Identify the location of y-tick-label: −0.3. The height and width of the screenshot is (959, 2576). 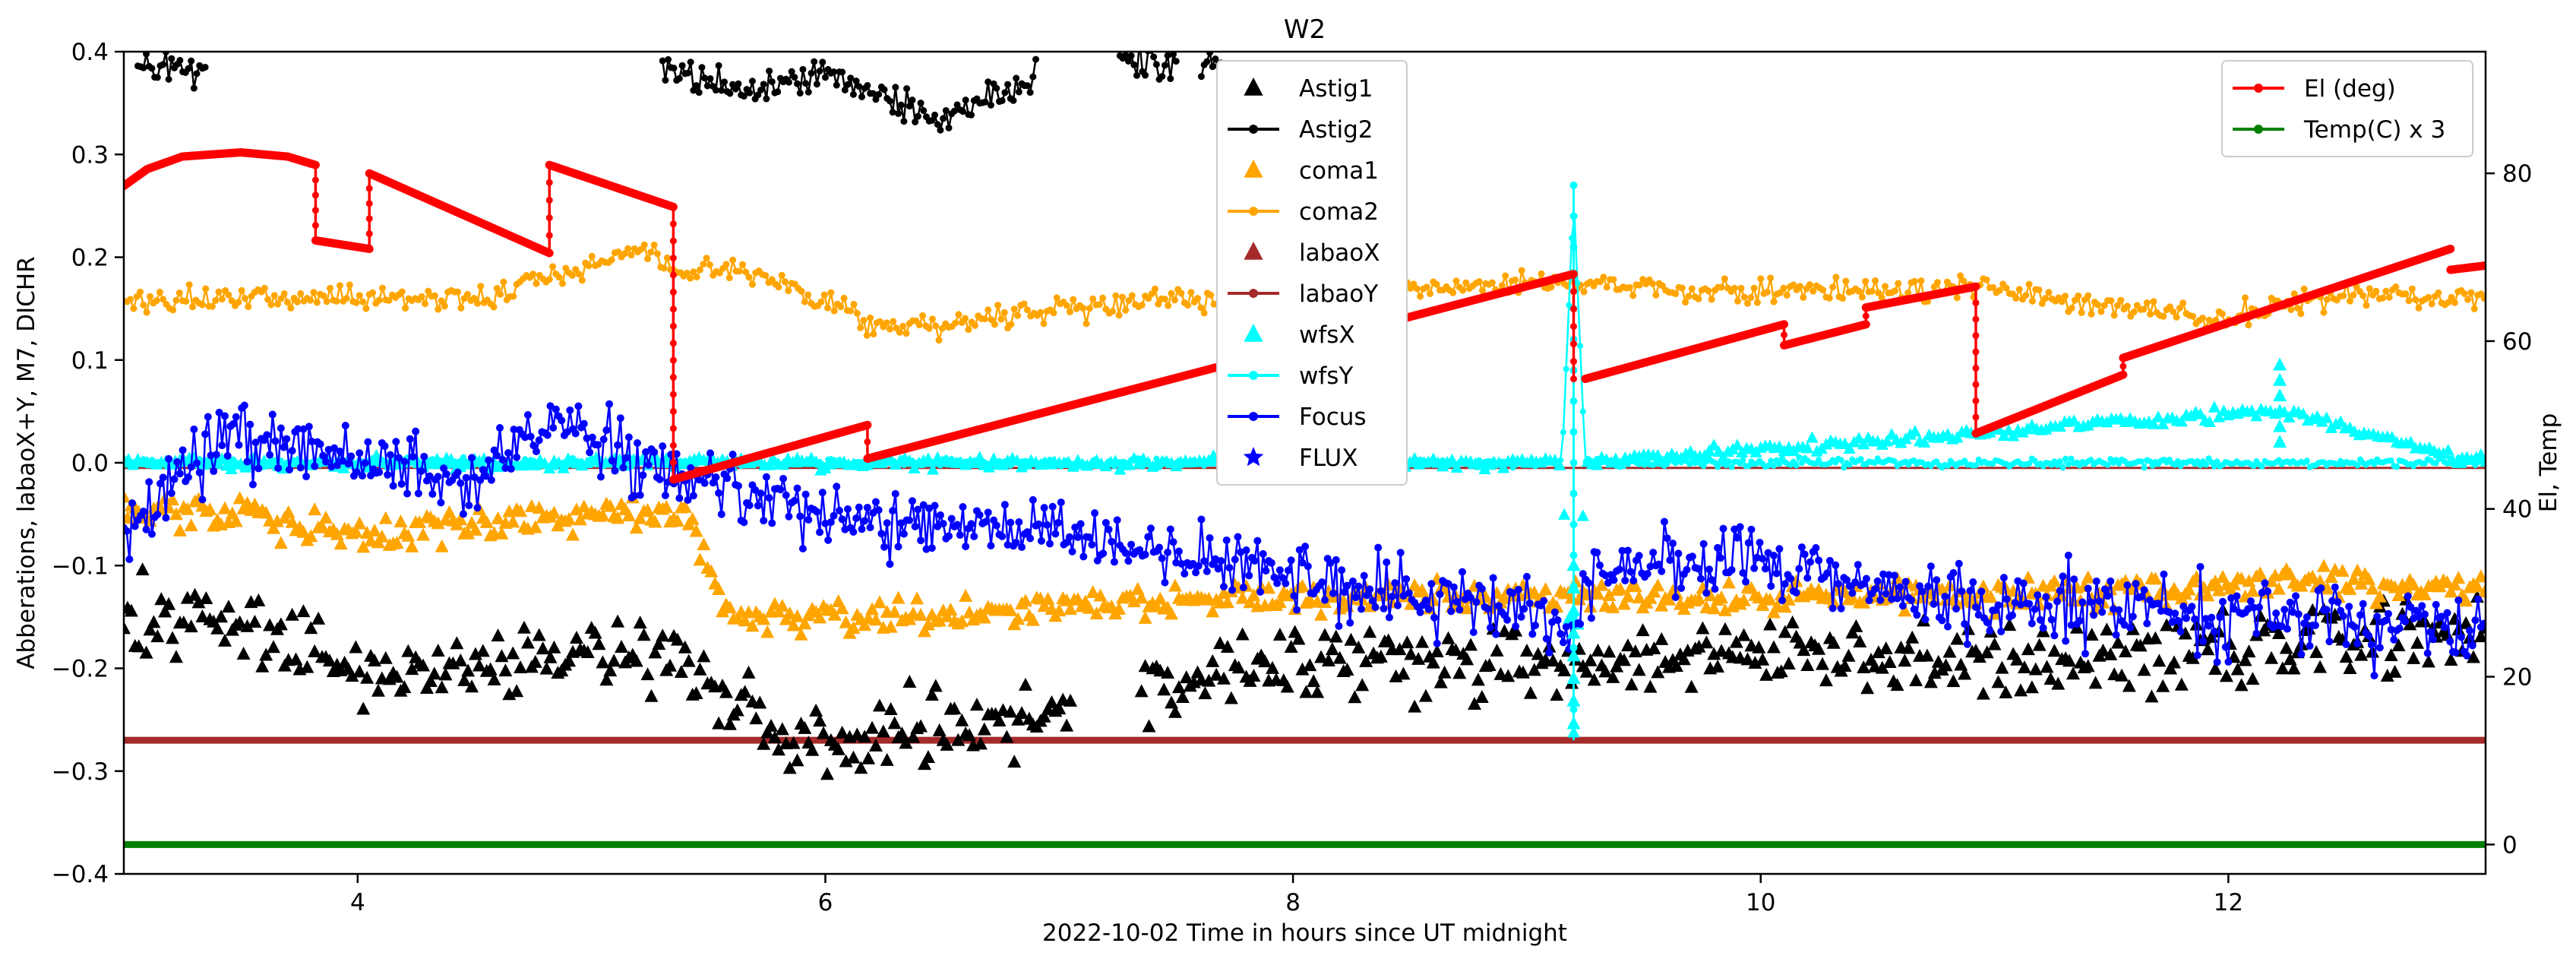
(80, 772).